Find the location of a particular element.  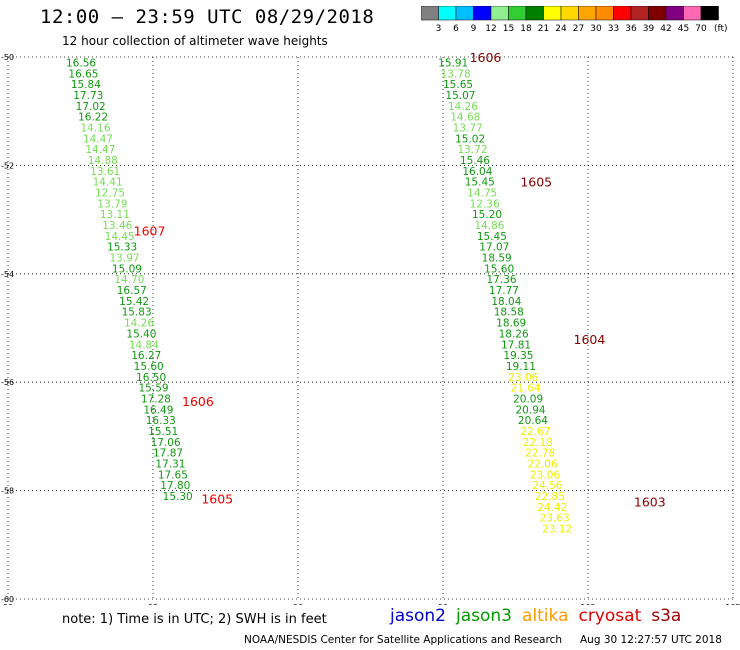

y-tick-label: -50 is located at coordinates (7, 57).